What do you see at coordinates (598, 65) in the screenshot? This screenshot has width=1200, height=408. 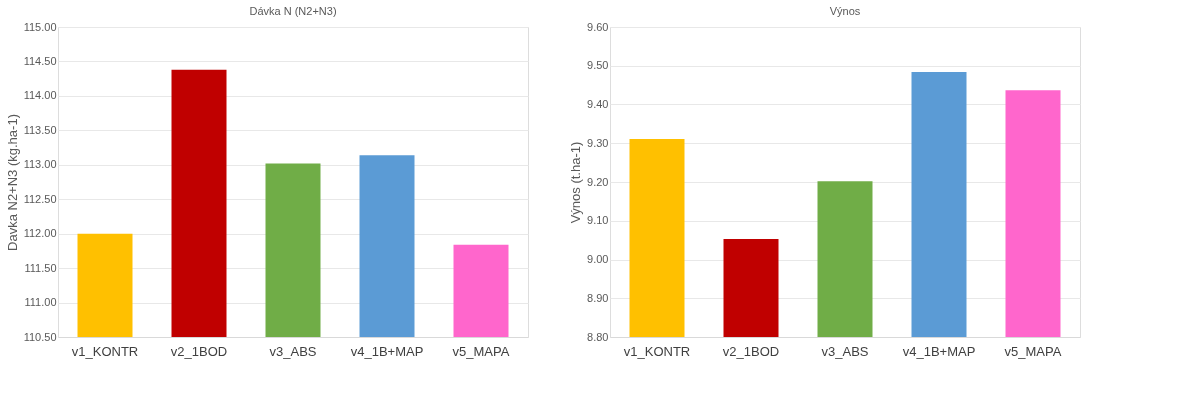 I see `y-tick-label: 9.50` at bounding box center [598, 65].